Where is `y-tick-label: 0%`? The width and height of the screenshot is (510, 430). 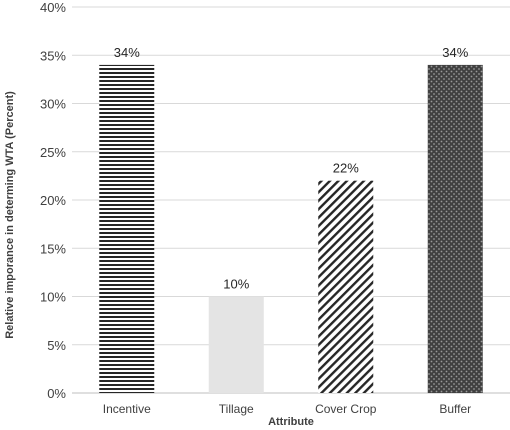
y-tick-label: 0% is located at coordinates (56, 393).